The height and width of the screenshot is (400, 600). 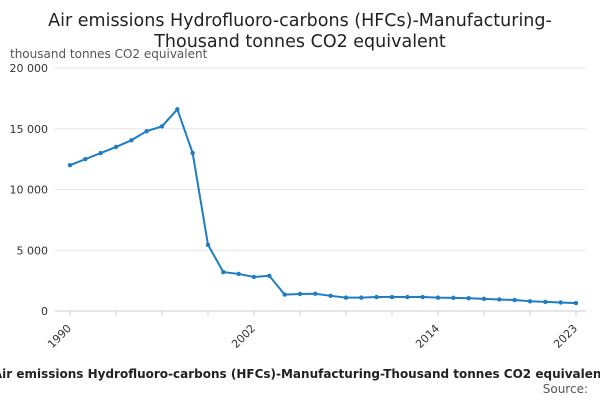 I want to click on y-tick-label: 5 000, so click(x=33, y=250).